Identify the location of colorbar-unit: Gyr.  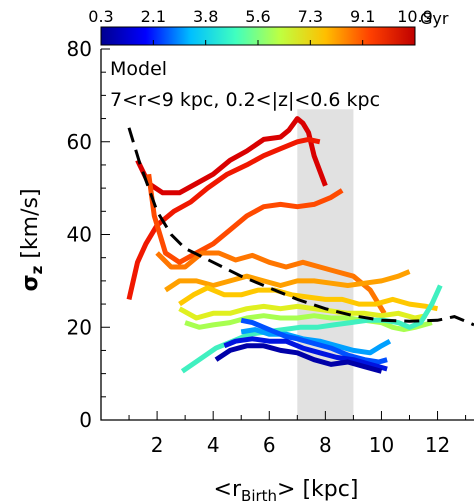
(434, 18).